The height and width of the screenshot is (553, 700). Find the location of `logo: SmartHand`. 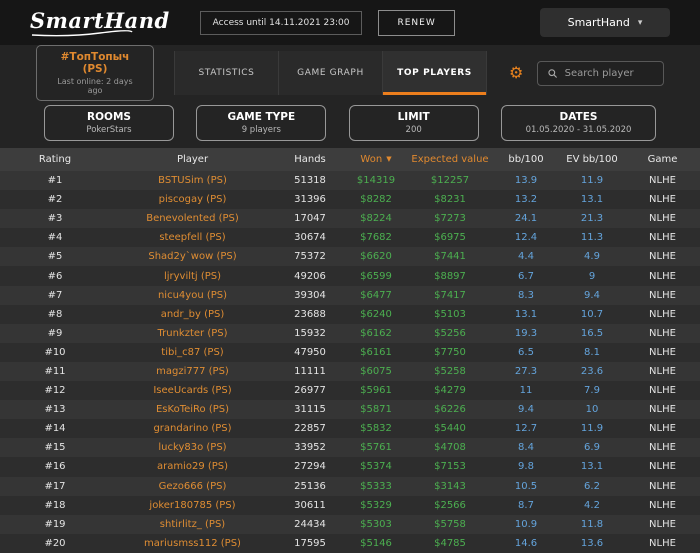

logo: SmartHand is located at coordinates (100, 22).